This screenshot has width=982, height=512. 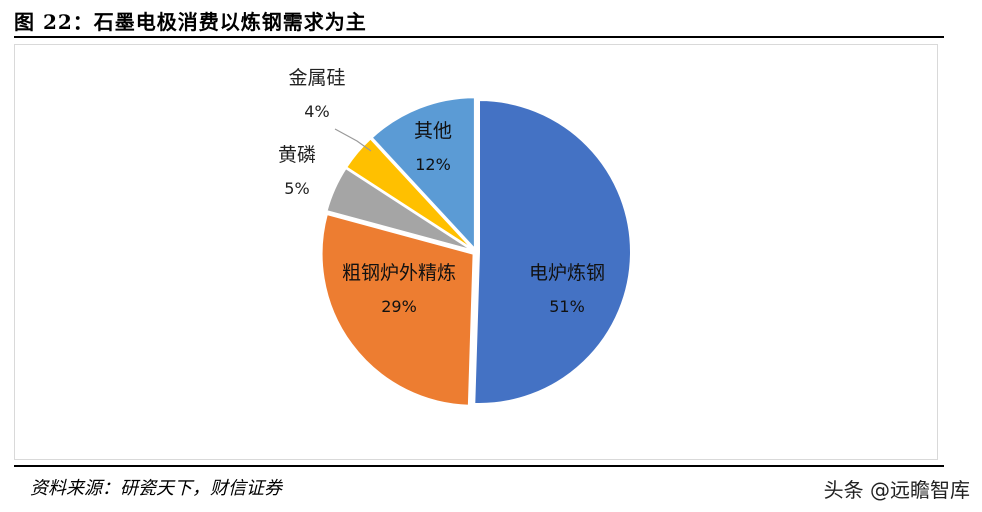 What do you see at coordinates (433, 164) in the screenshot?
I see `slice-value-5: 12%` at bounding box center [433, 164].